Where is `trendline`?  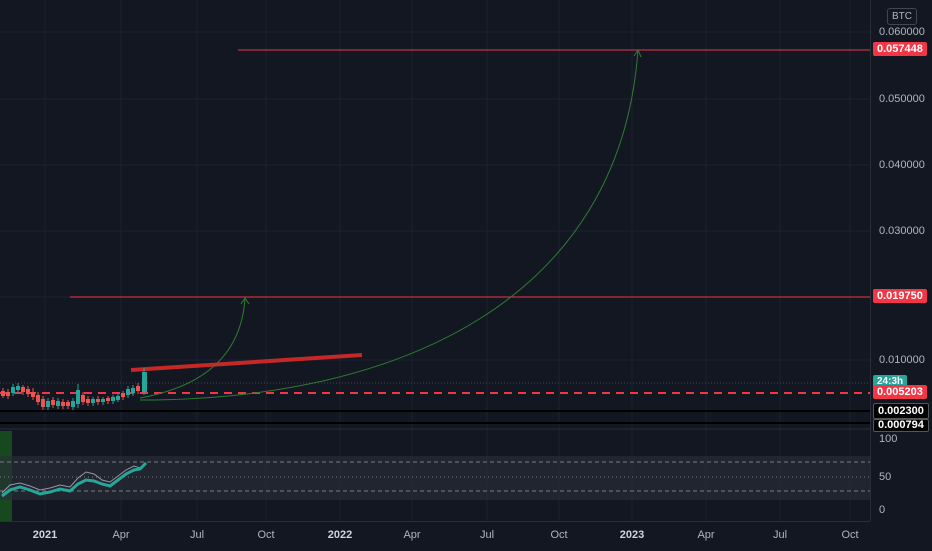 trendline is located at coordinates (246, 362).